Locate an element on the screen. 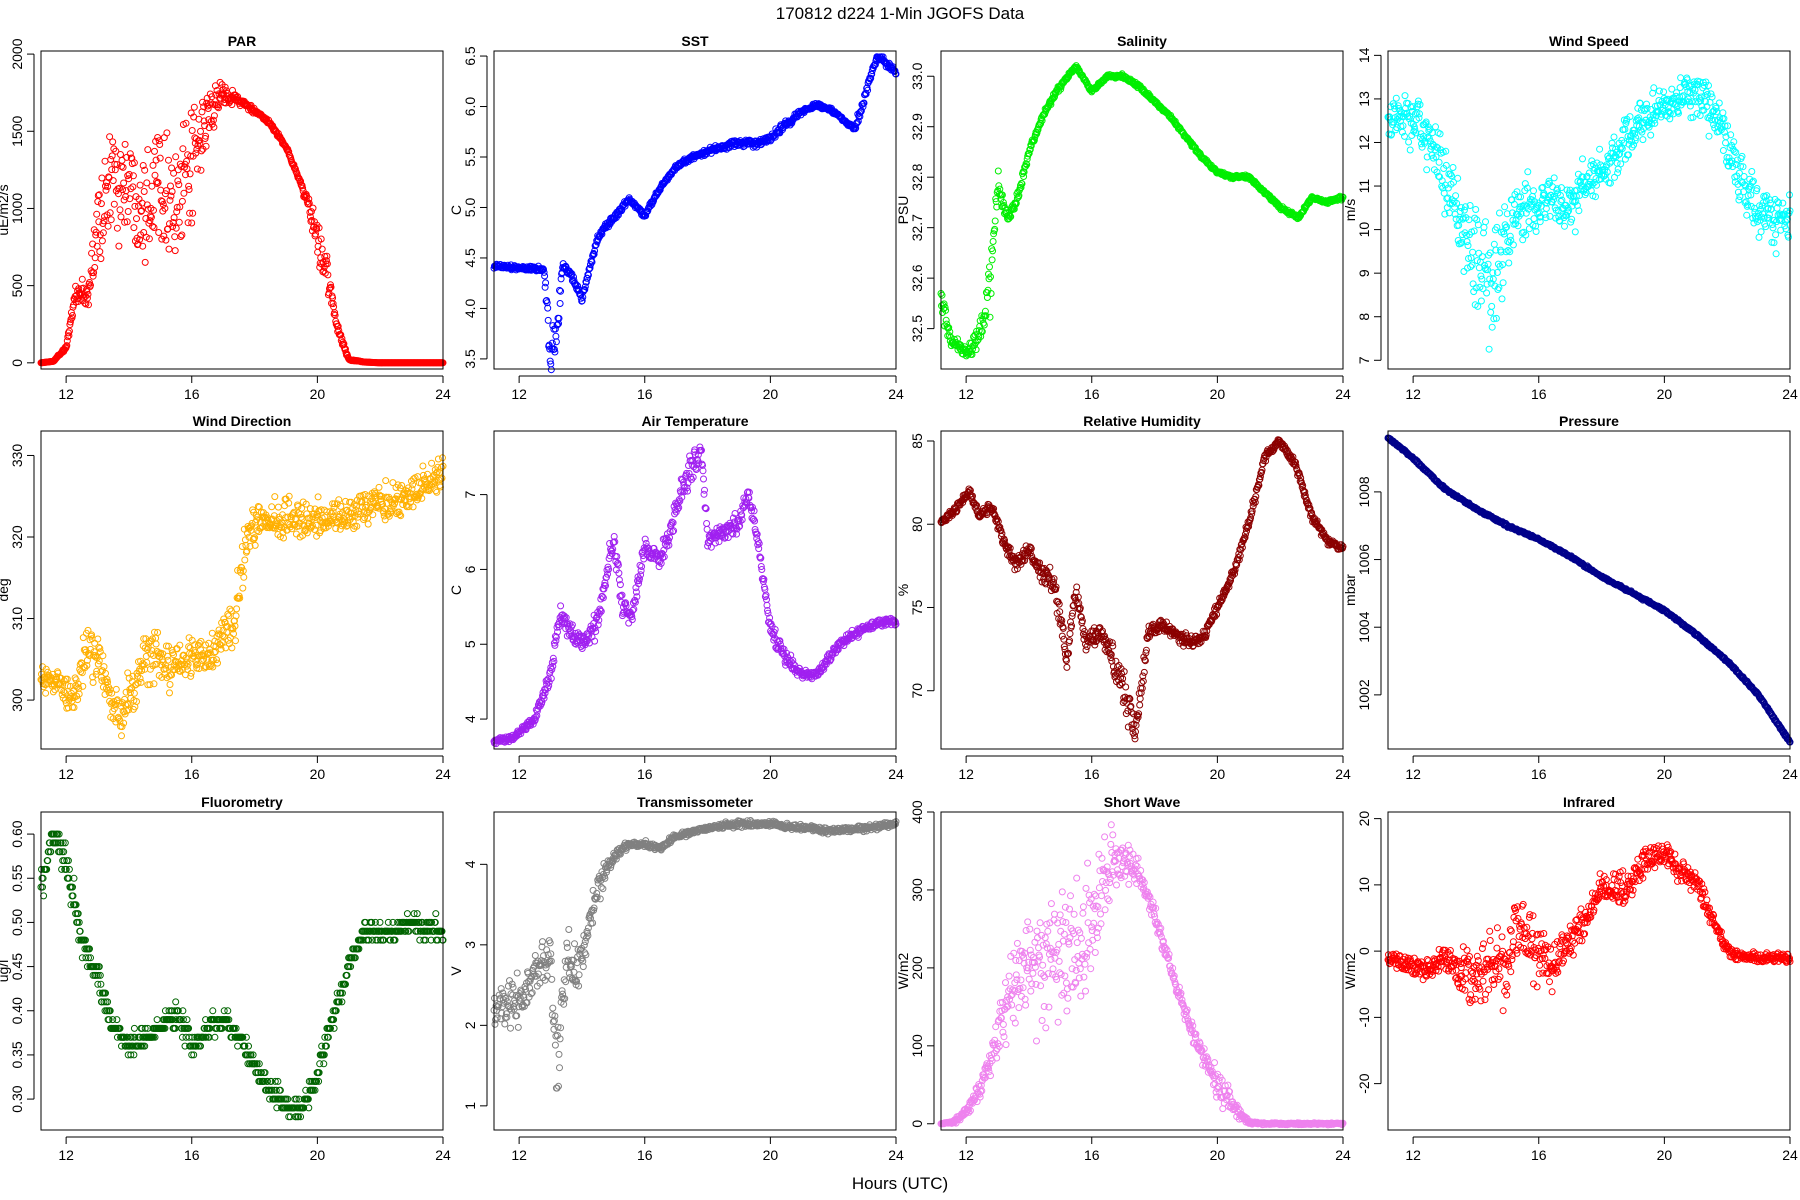  y-axis-label: m/s is located at coordinates (1350, 210).